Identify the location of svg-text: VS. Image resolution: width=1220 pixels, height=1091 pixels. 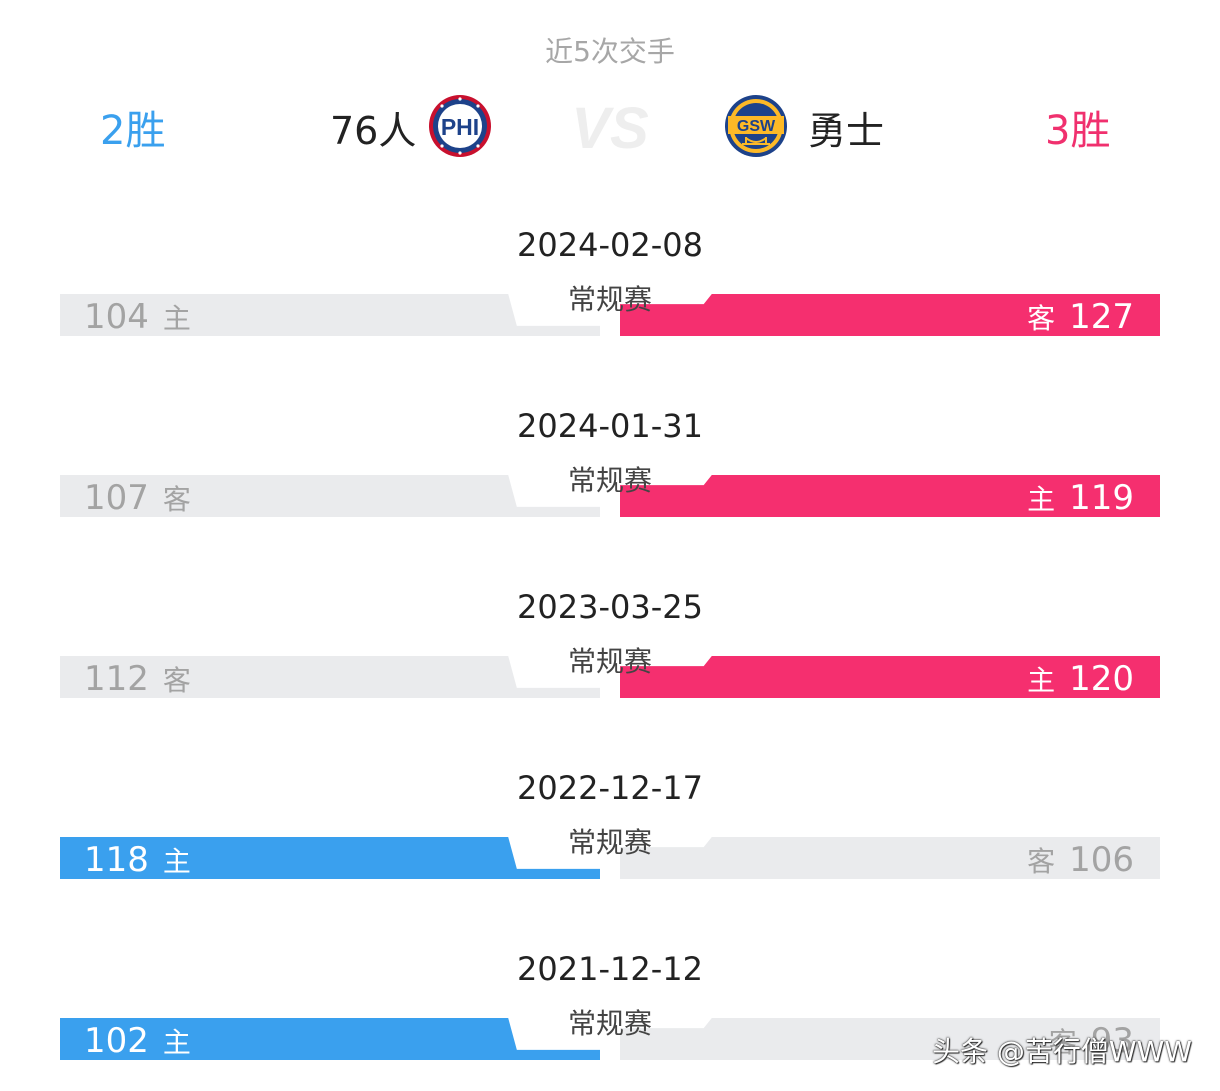
(610, 128).